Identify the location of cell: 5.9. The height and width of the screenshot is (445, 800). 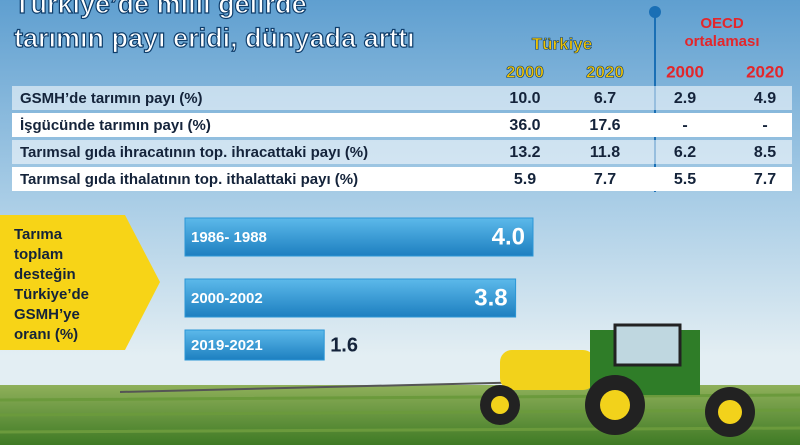
(525, 179).